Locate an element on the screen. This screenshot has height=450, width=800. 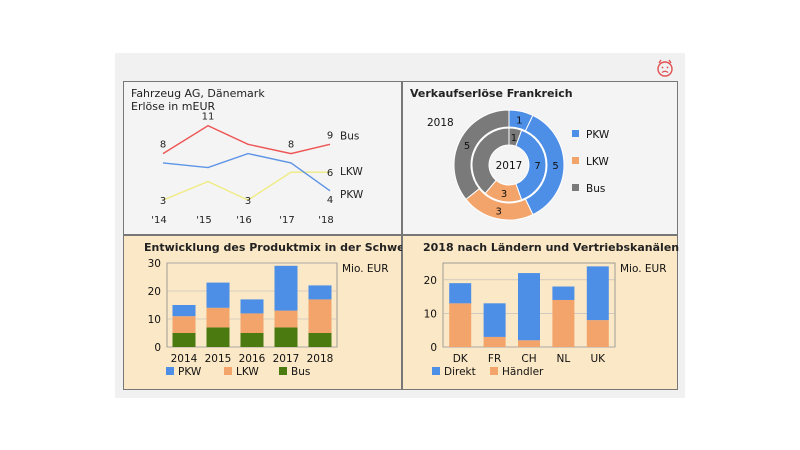
x-tick-label: '17 is located at coordinates (286, 220).